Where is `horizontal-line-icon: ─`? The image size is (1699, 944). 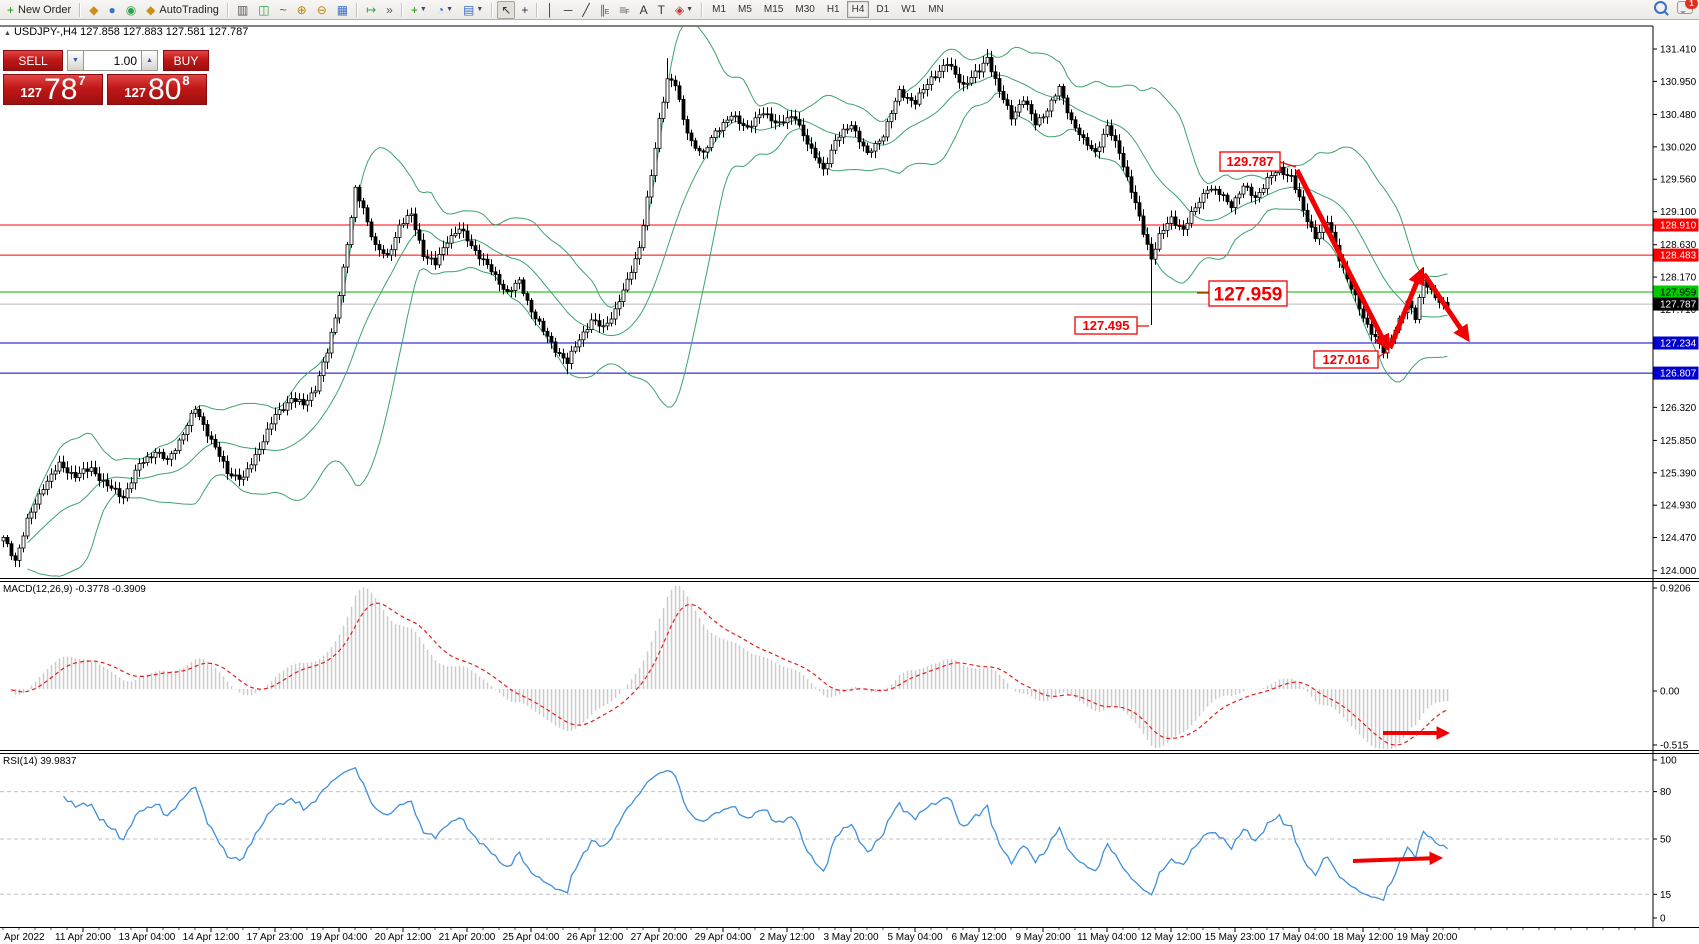
horizontal-line-icon: ─ is located at coordinates (568, 9).